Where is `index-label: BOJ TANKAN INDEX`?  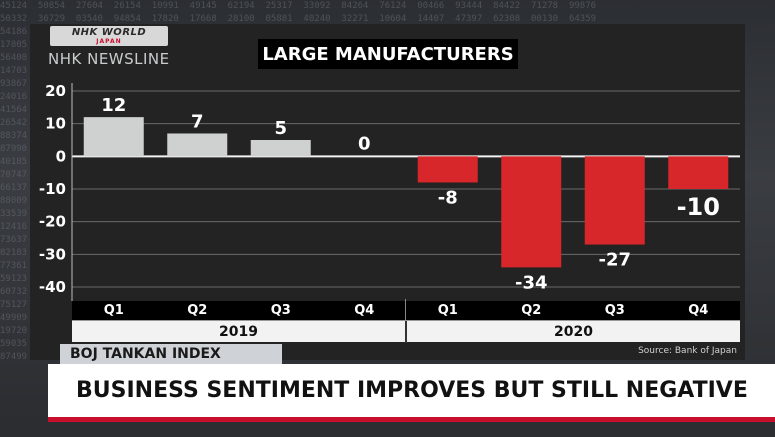
index-label: BOJ TANKAN INDEX is located at coordinates (171, 354).